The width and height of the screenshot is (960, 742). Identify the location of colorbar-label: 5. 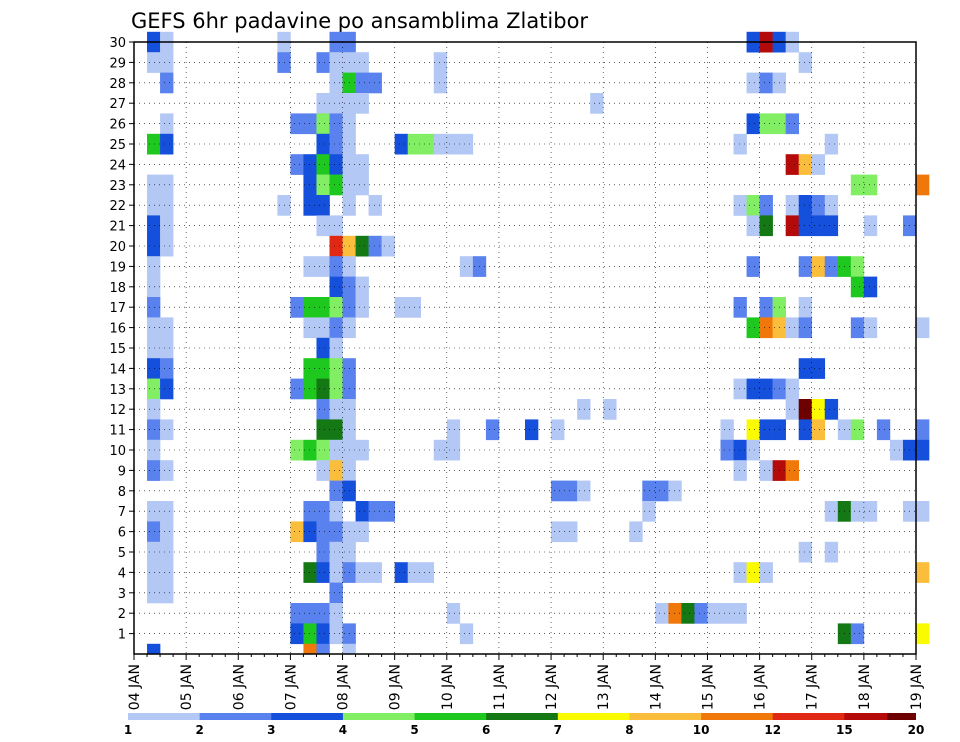
(414, 730).